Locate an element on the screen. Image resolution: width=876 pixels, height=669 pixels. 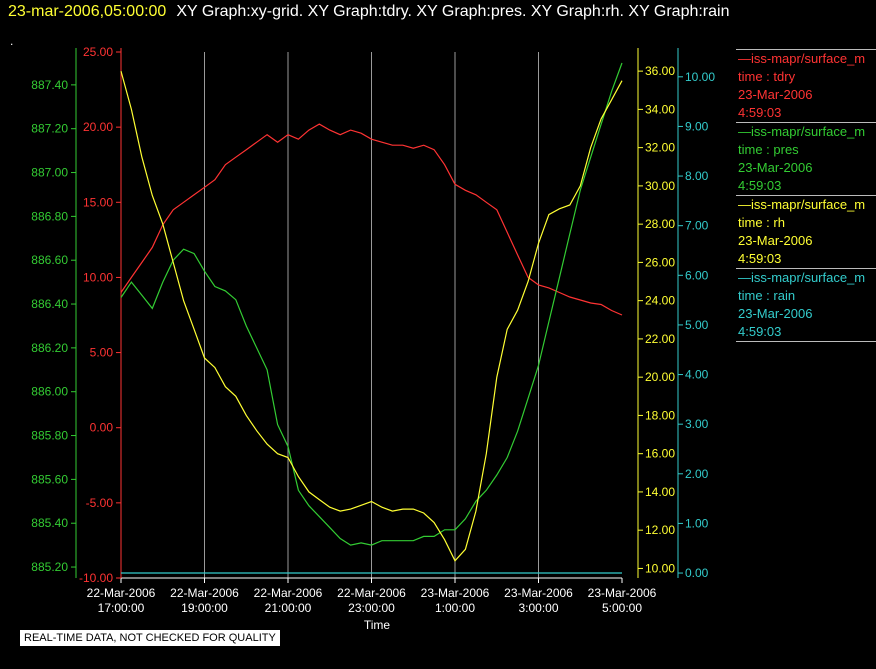
rh-tick-label: 22.00 is located at coordinates (660, 339).